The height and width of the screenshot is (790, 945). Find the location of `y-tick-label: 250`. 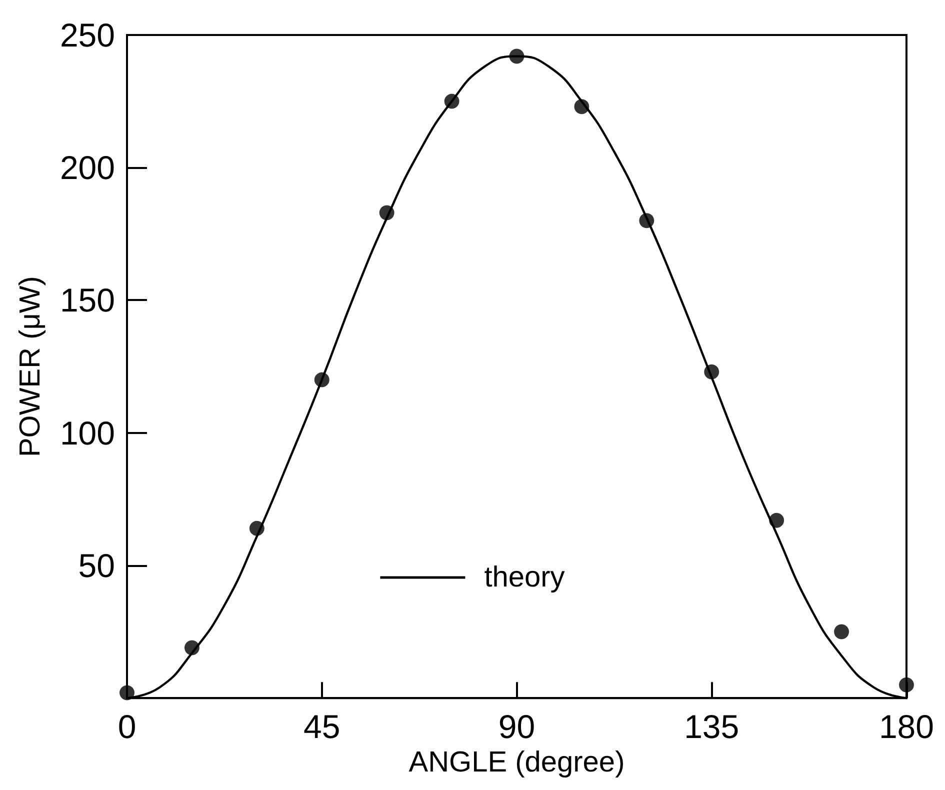

y-tick-label: 250 is located at coordinates (87, 35).